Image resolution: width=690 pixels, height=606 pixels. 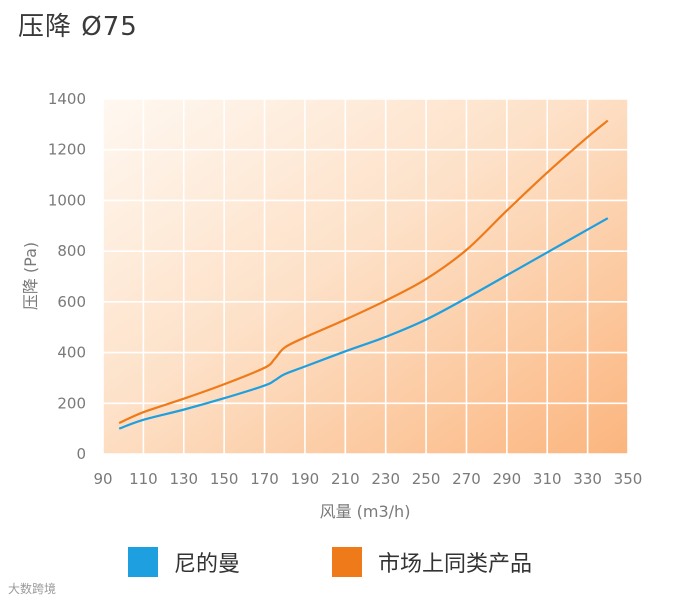 What do you see at coordinates (547, 479) in the screenshot?
I see `x-tick-label: 310` at bounding box center [547, 479].